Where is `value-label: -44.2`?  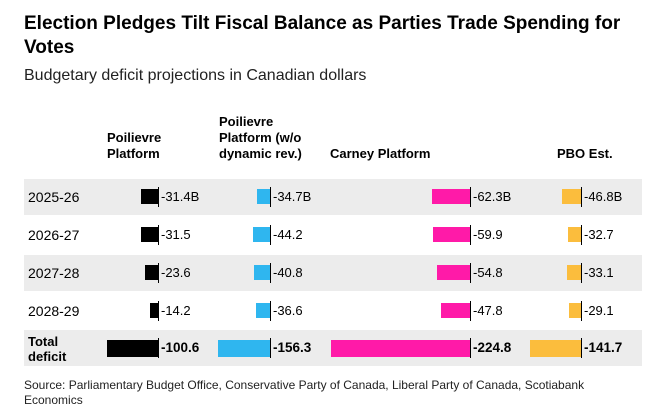
value-label: -44.2 is located at coordinates (288, 234).